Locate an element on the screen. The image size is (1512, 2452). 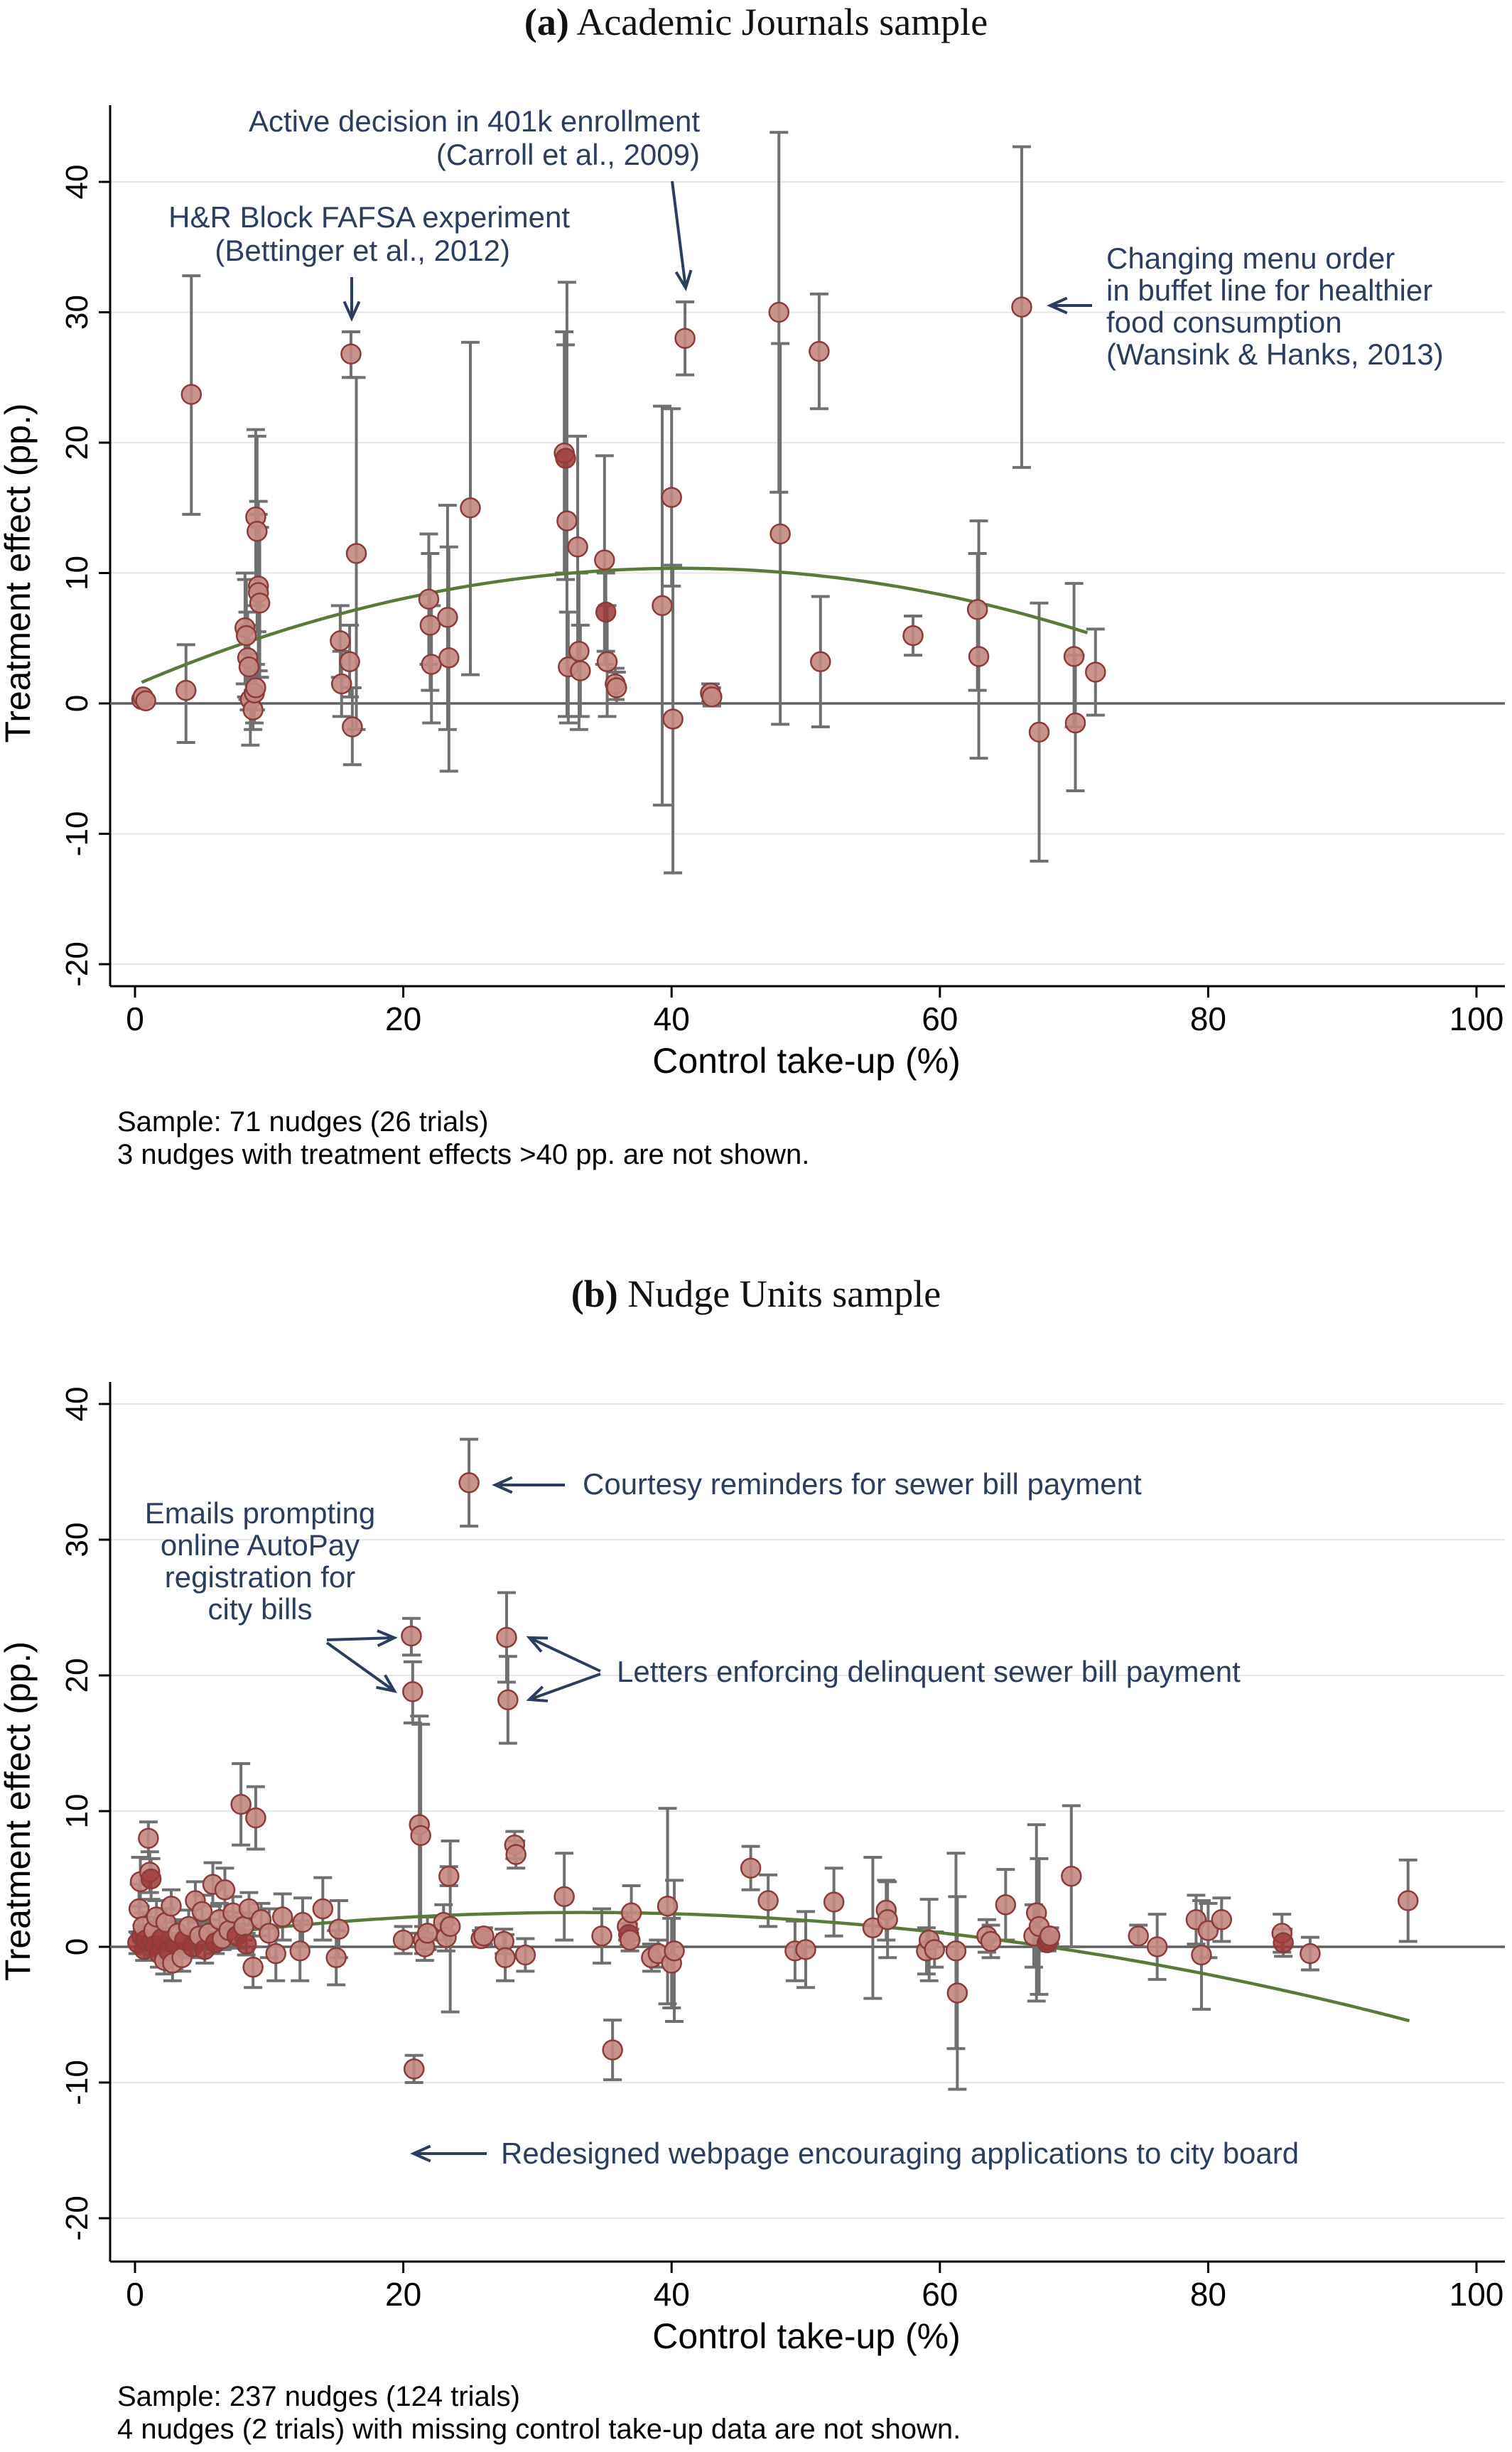
annotation-autopay-arrow-upper is located at coordinates (362, 1638).